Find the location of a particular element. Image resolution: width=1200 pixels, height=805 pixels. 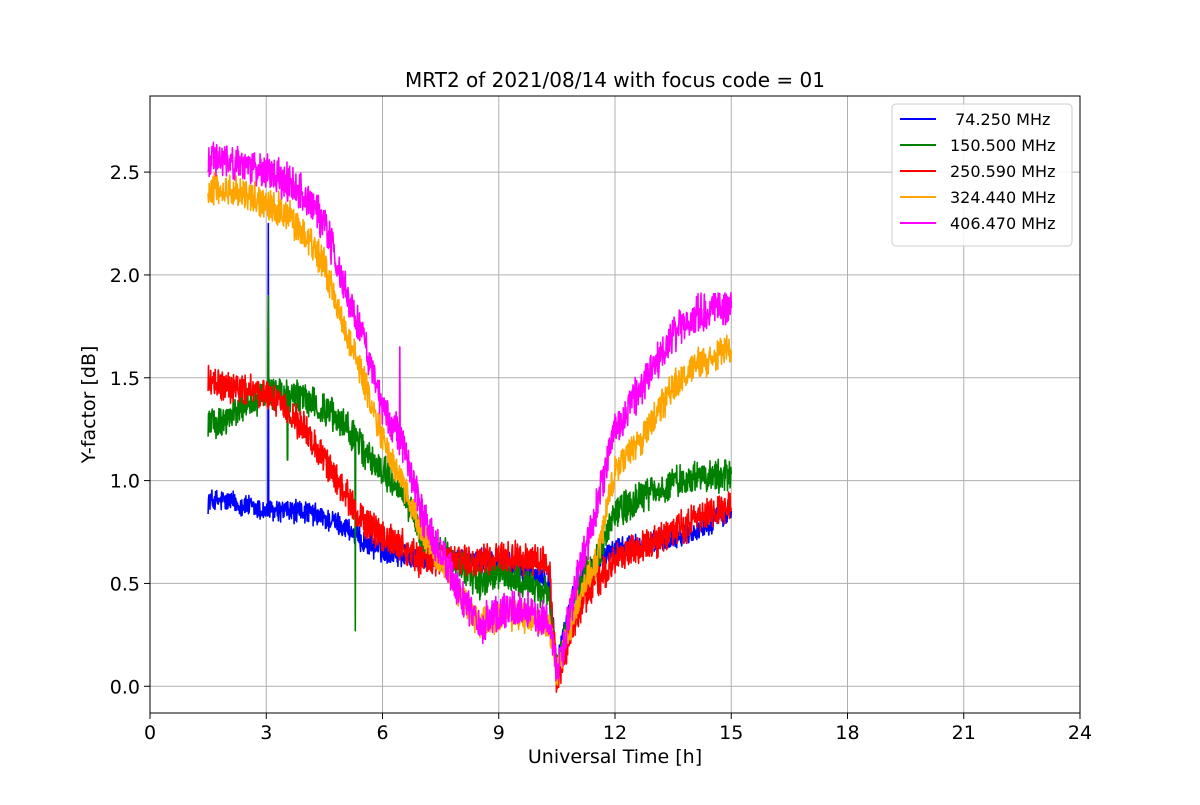

x-tick-label: 24 is located at coordinates (1080, 733).